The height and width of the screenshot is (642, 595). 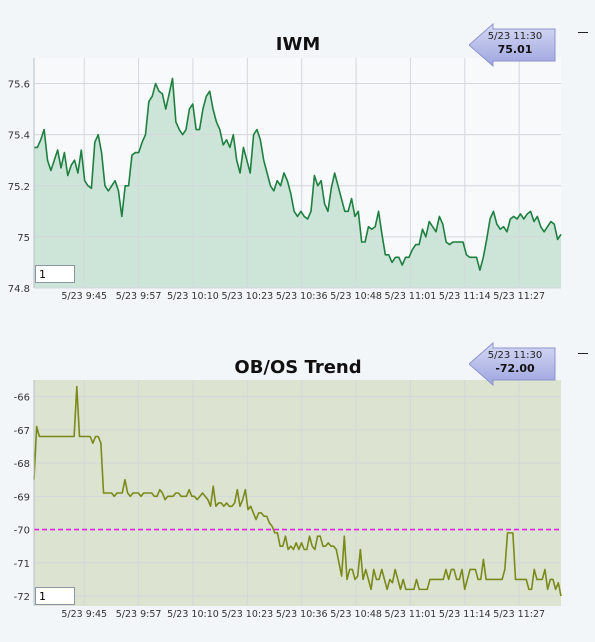 What do you see at coordinates (55, 596) in the screenshot?
I see `obos-period-input: 1` at bounding box center [55, 596].